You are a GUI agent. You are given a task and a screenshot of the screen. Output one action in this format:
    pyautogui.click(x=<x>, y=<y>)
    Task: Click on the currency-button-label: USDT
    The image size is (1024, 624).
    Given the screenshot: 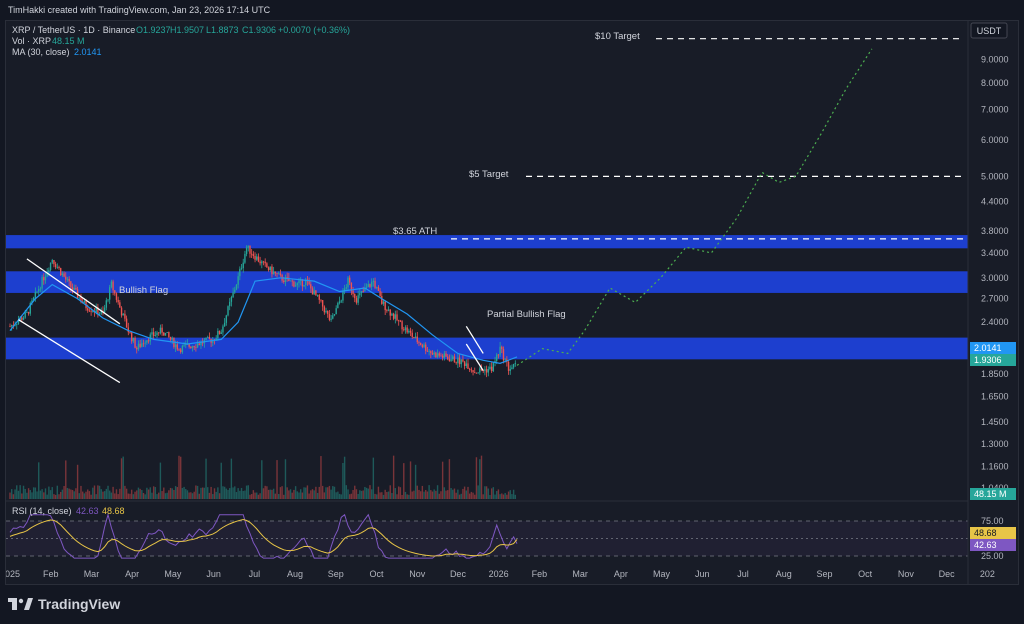 What is the action you would take?
    pyautogui.click(x=989, y=31)
    